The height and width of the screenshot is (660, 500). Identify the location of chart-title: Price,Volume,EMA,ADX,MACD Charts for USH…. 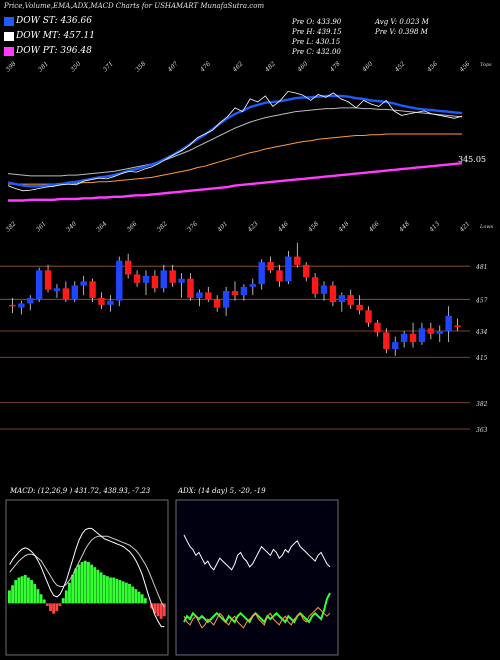
(134, 6).